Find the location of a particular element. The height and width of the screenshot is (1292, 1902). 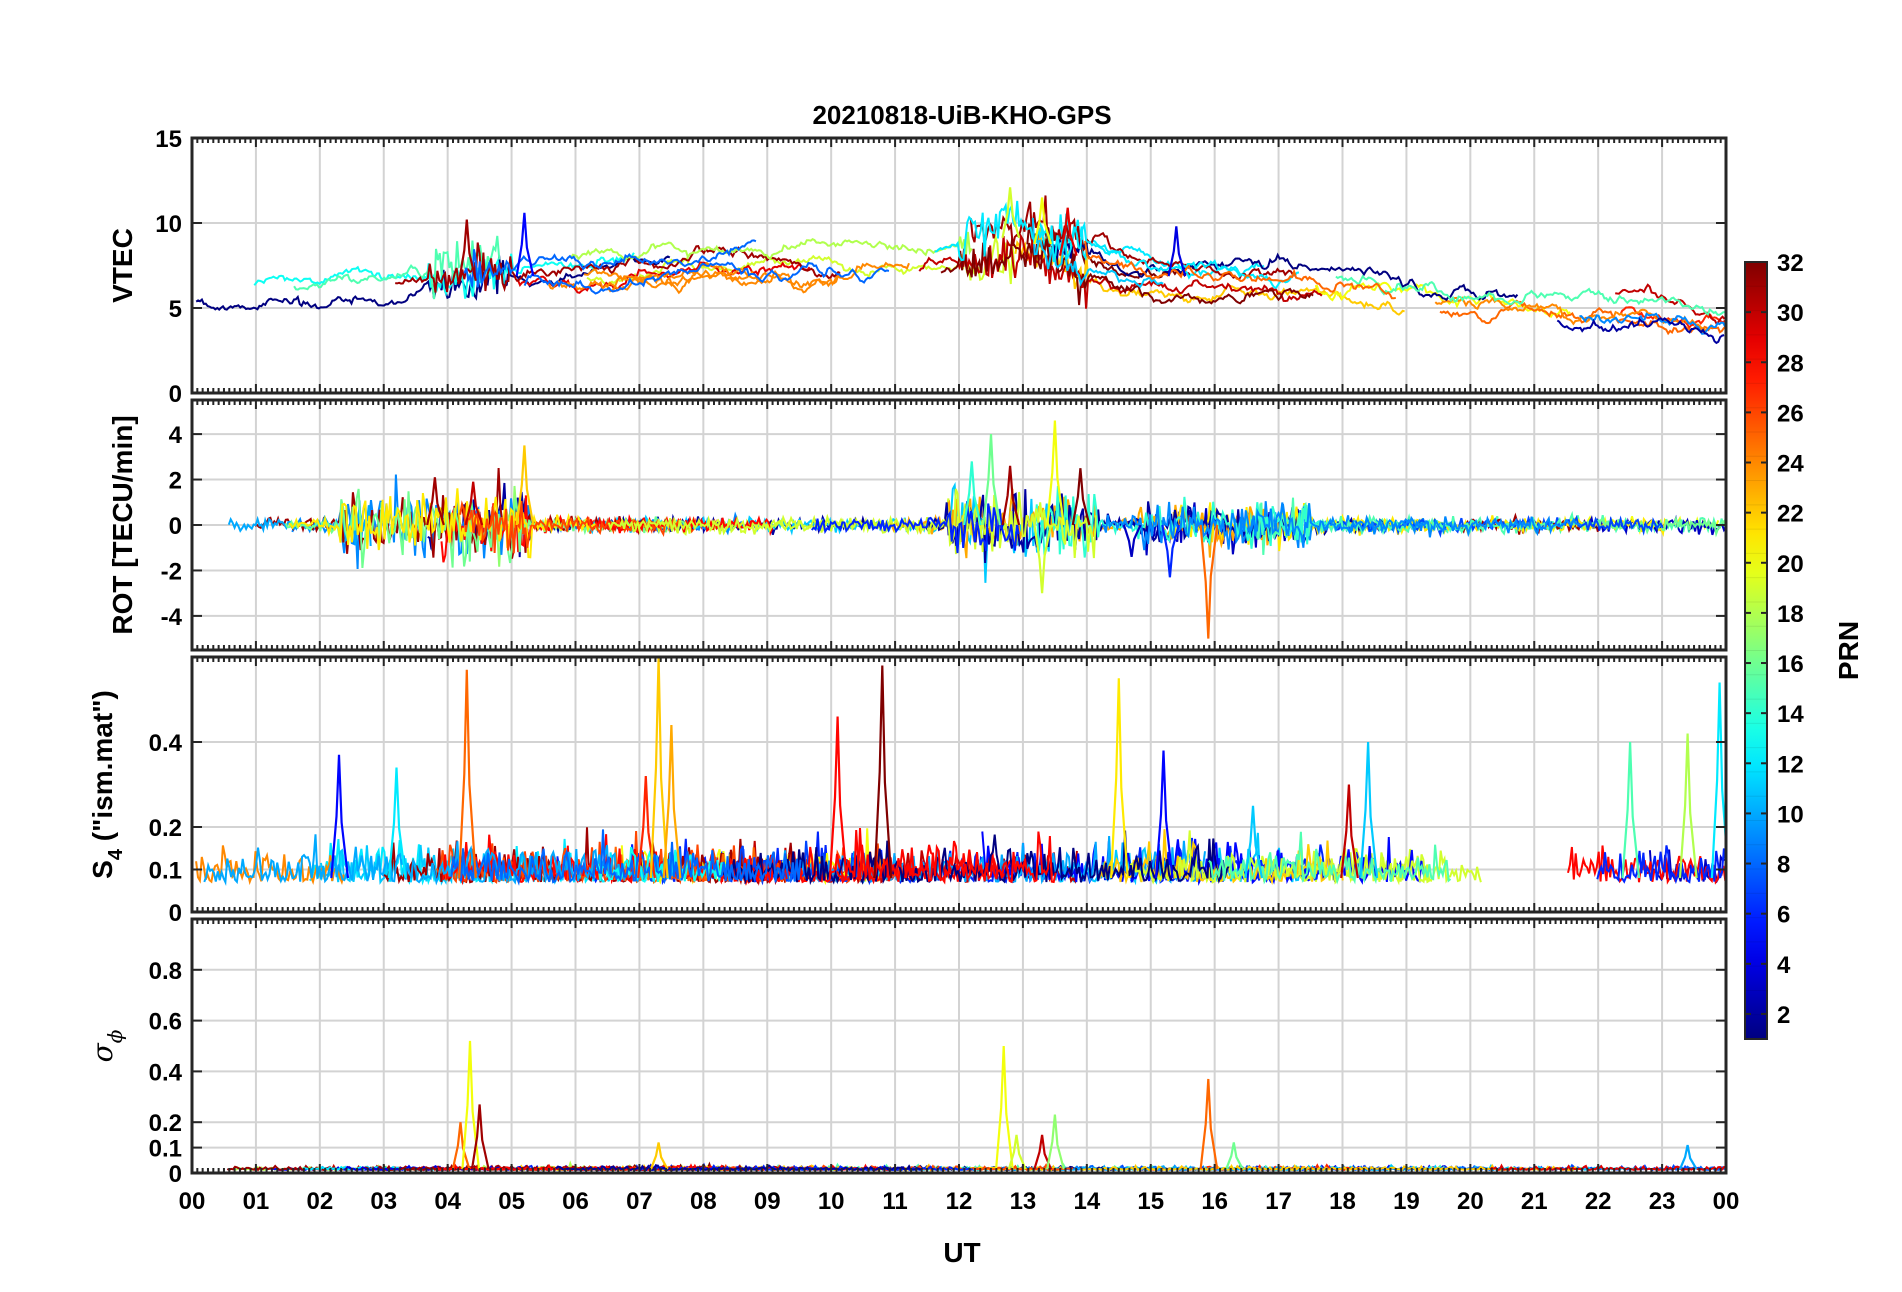

colorbar-tick-label: 2 is located at coordinates (1783, 1015).